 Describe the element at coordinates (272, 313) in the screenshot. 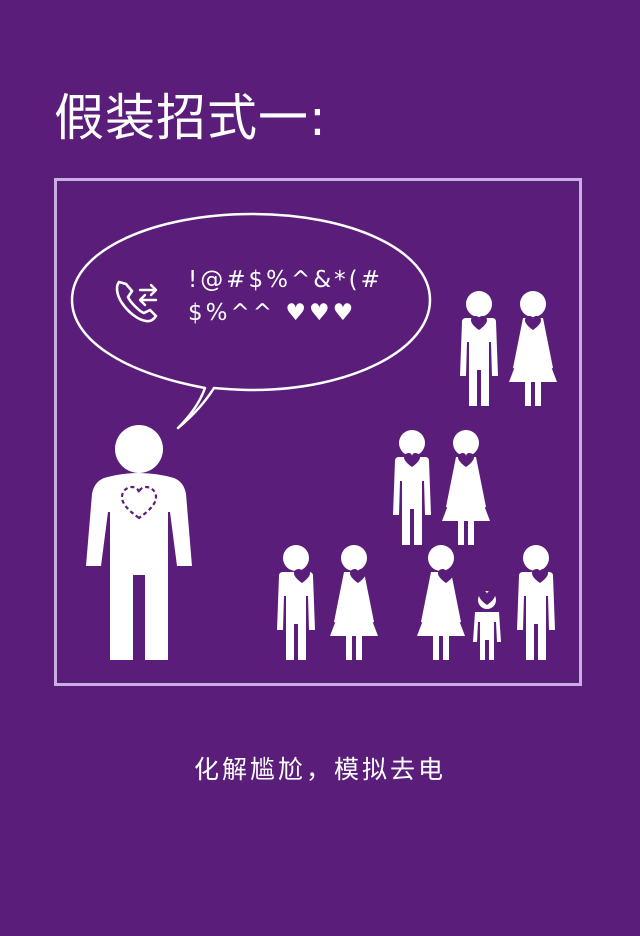

I see `bubble-text-line-2: $%^^ ♥♥♥` at that location.